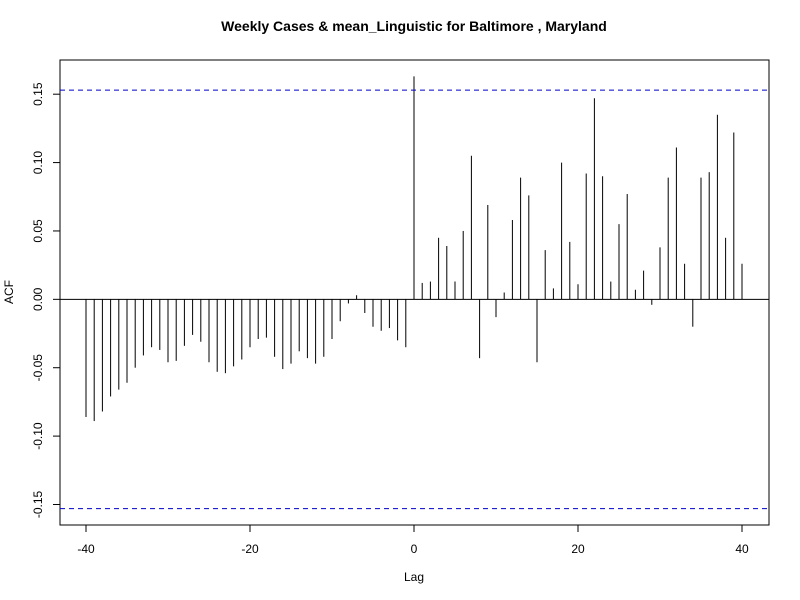 Image resolution: width=800 pixels, height=600 pixels. I want to click on y-tick-label: -0.10, so click(38, 436).